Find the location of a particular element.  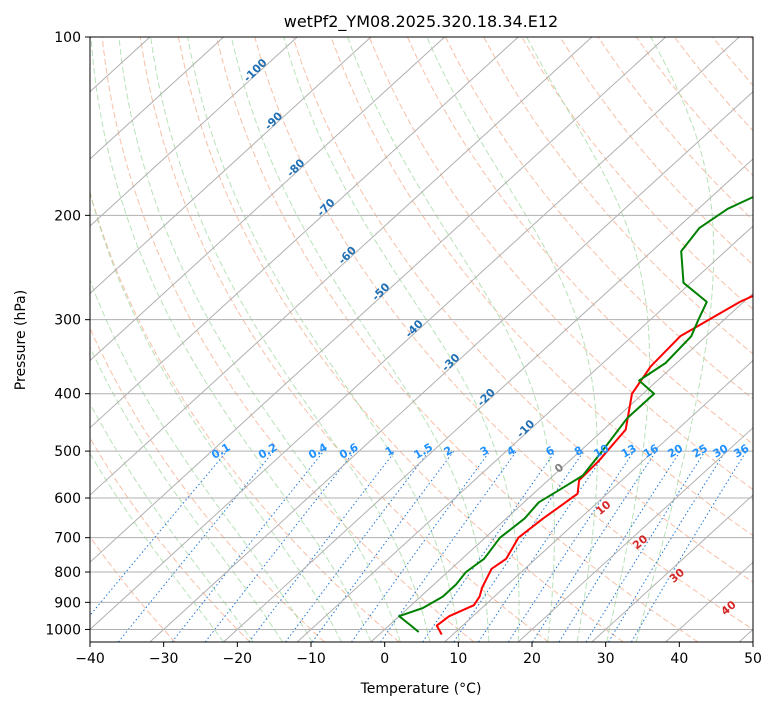

y-tick-label: 400 is located at coordinates (67, 395).